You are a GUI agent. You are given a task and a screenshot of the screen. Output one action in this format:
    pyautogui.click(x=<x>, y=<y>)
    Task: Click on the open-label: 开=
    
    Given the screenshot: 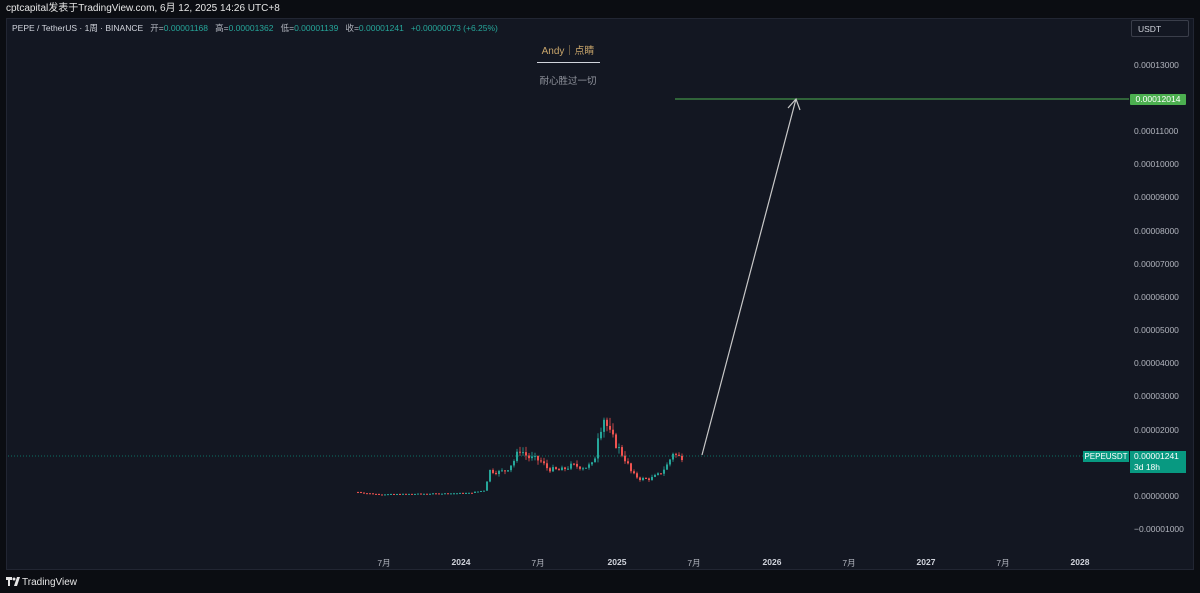 What is the action you would take?
    pyautogui.click(x=157, y=28)
    